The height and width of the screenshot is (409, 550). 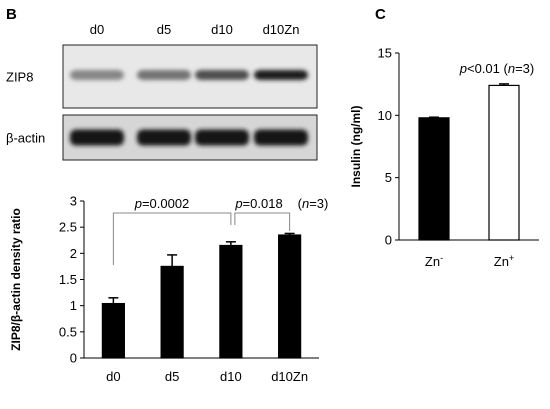 What do you see at coordinates (385, 53) in the screenshot?
I see `y-tick-label: 15` at bounding box center [385, 53].